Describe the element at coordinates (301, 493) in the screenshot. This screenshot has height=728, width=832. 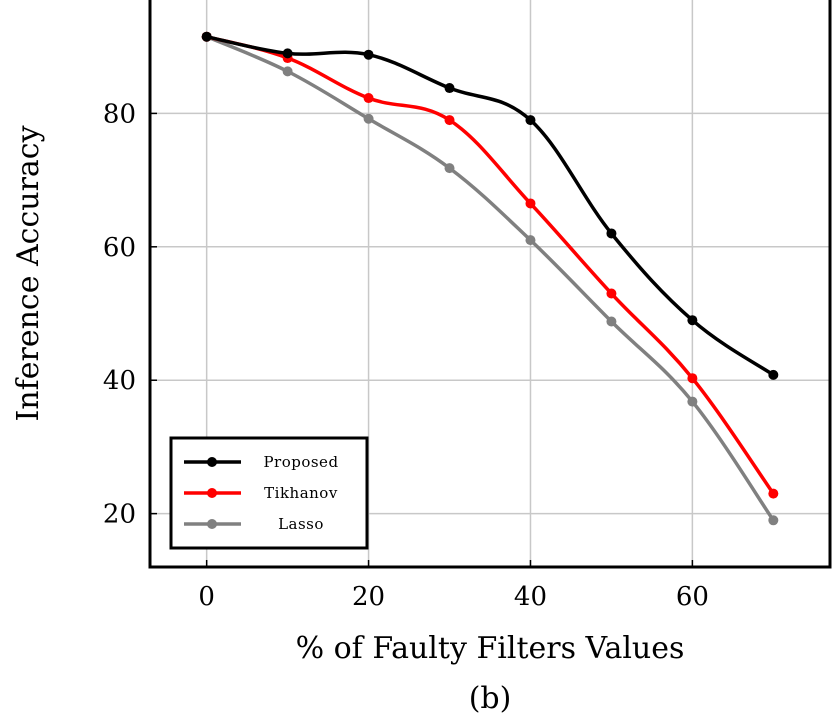
I see `legend-label-tikhanov: Tikhanov` at that location.